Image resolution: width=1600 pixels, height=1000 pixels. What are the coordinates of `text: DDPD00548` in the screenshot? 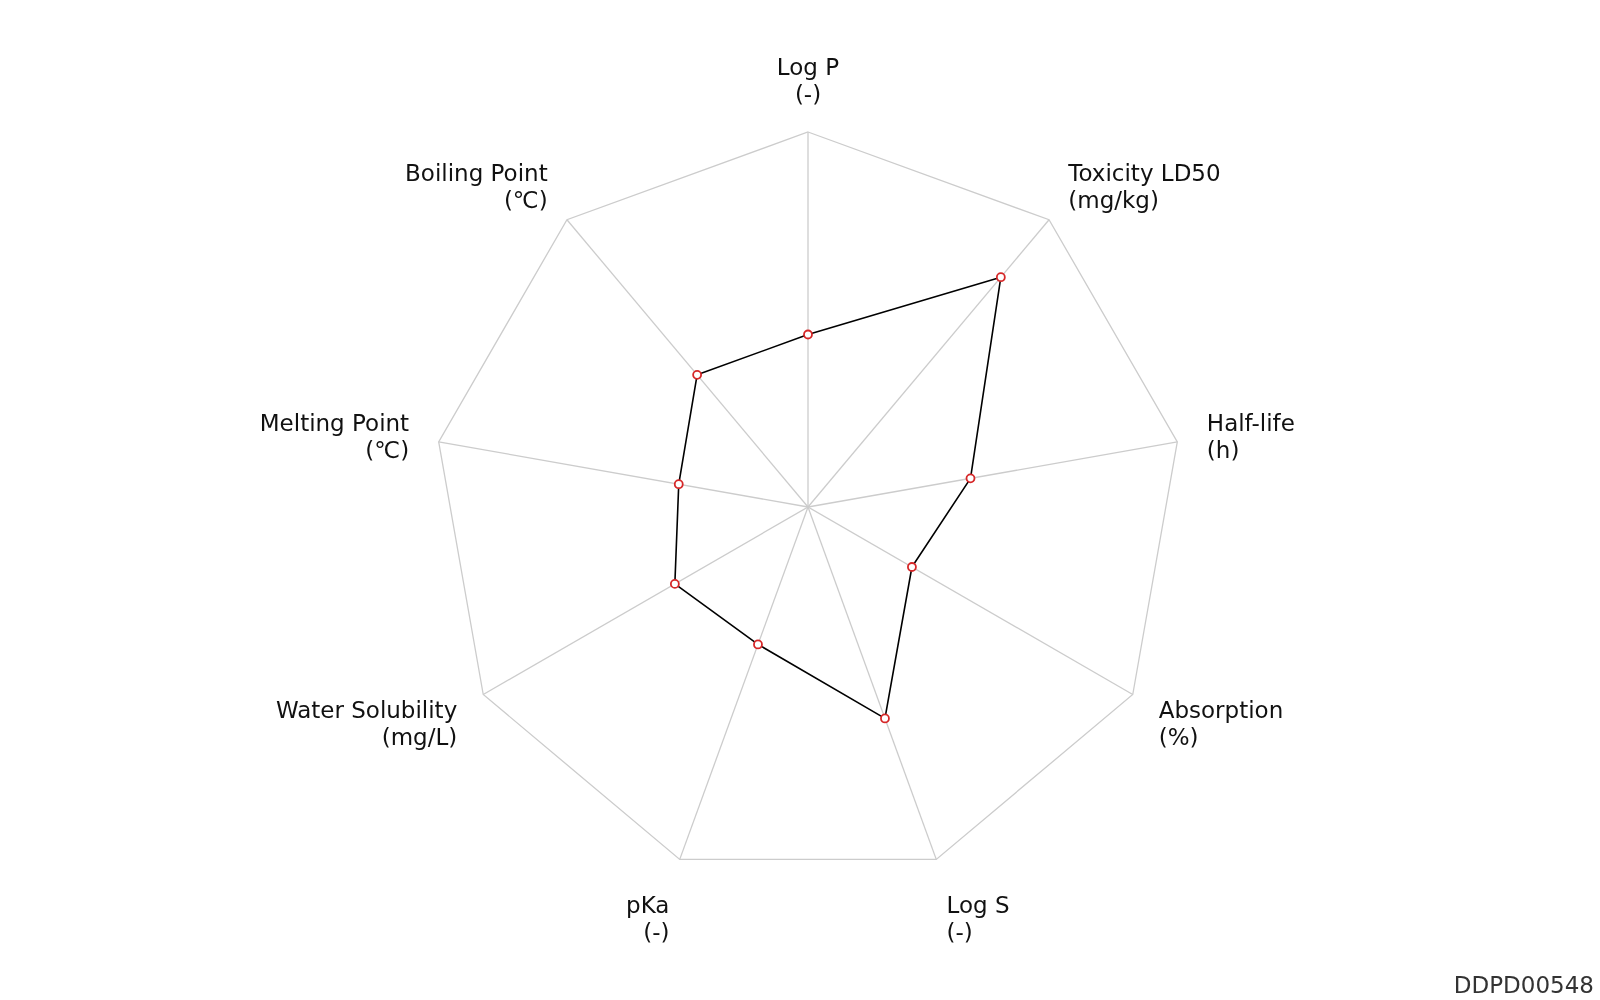 It's located at (1523, 985).